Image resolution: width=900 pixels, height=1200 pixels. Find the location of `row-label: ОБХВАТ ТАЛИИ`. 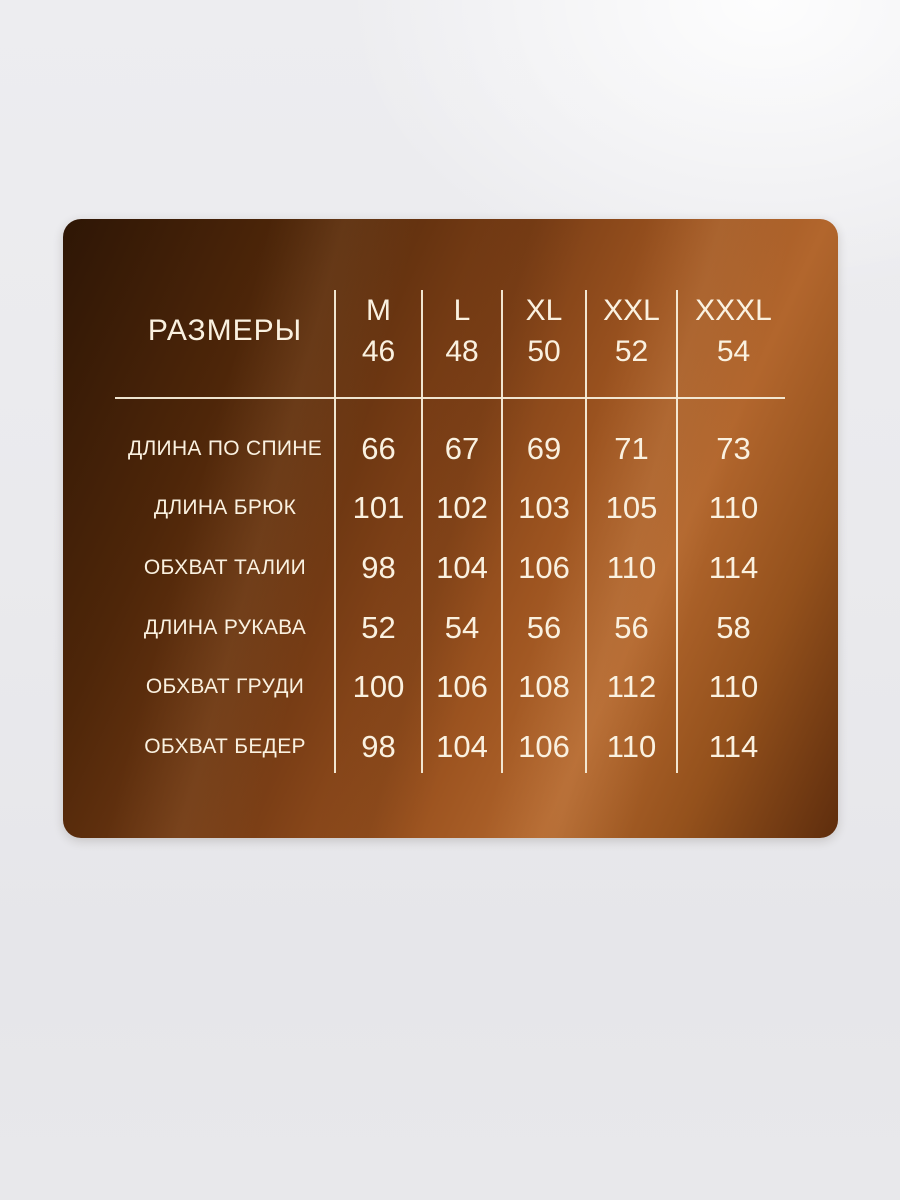

row-label: ОБХВАТ ТАЛИИ is located at coordinates (225, 568).